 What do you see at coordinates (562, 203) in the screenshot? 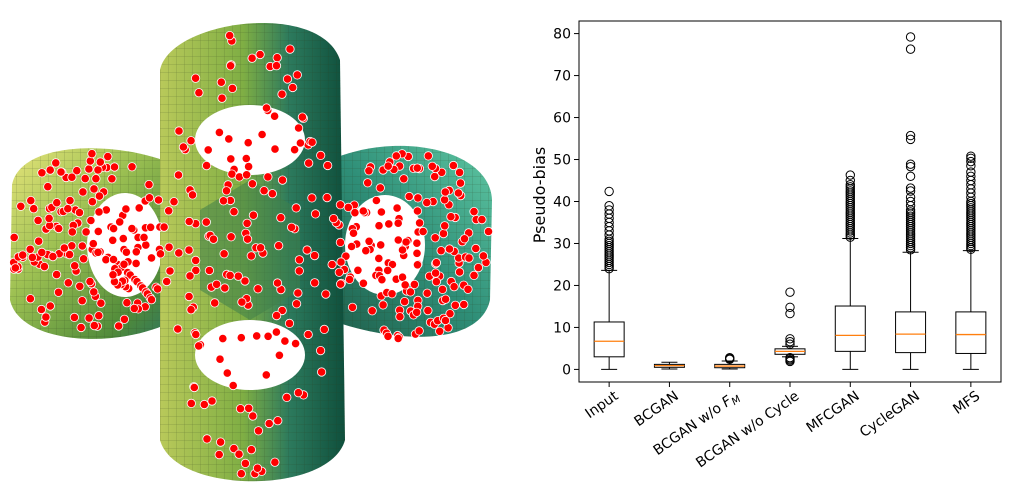
I see `y-tick-label: 40` at bounding box center [562, 203].